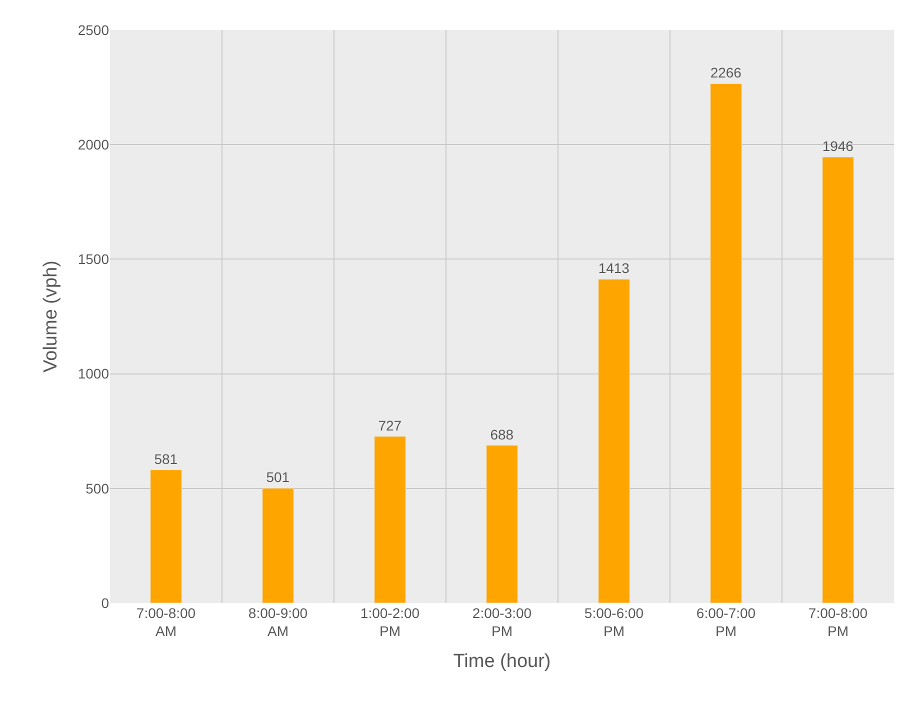 This screenshot has height=713, width=914. What do you see at coordinates (838, 146) in the screenshot?
I see `data-label: 1946` at bounding box center [838, 146].